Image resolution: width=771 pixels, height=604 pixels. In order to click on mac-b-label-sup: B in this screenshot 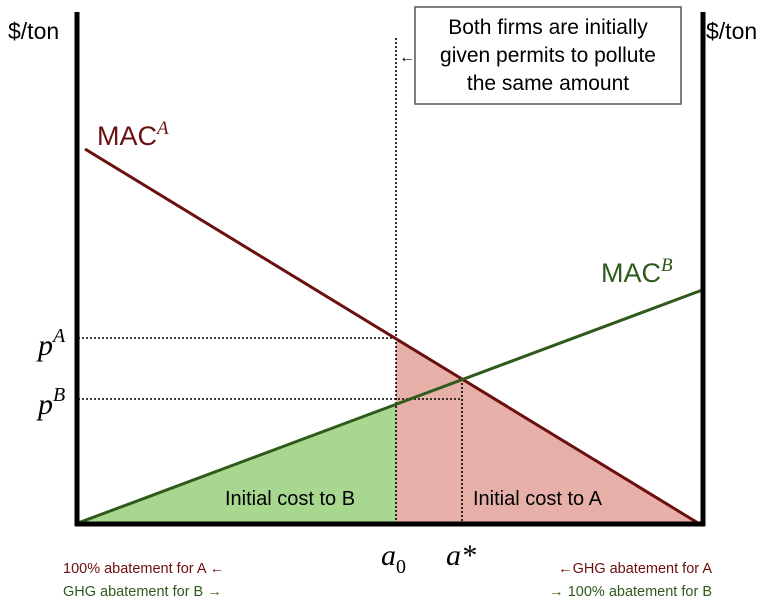, I will do `click(667, 265)`.